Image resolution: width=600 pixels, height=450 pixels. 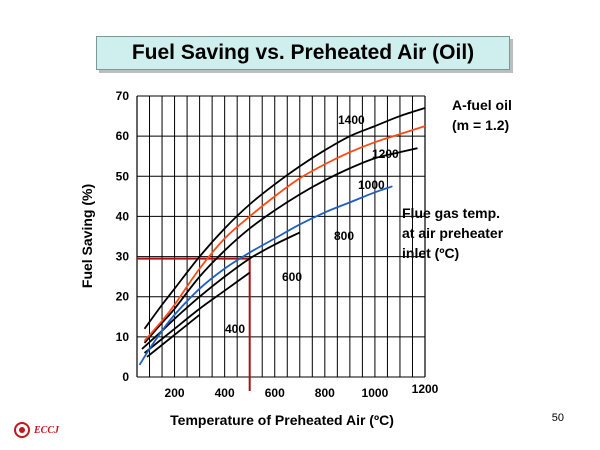 I want to click on curve-labels: 400 600 800 1000 1200 1400, so click(x=312, y=224).